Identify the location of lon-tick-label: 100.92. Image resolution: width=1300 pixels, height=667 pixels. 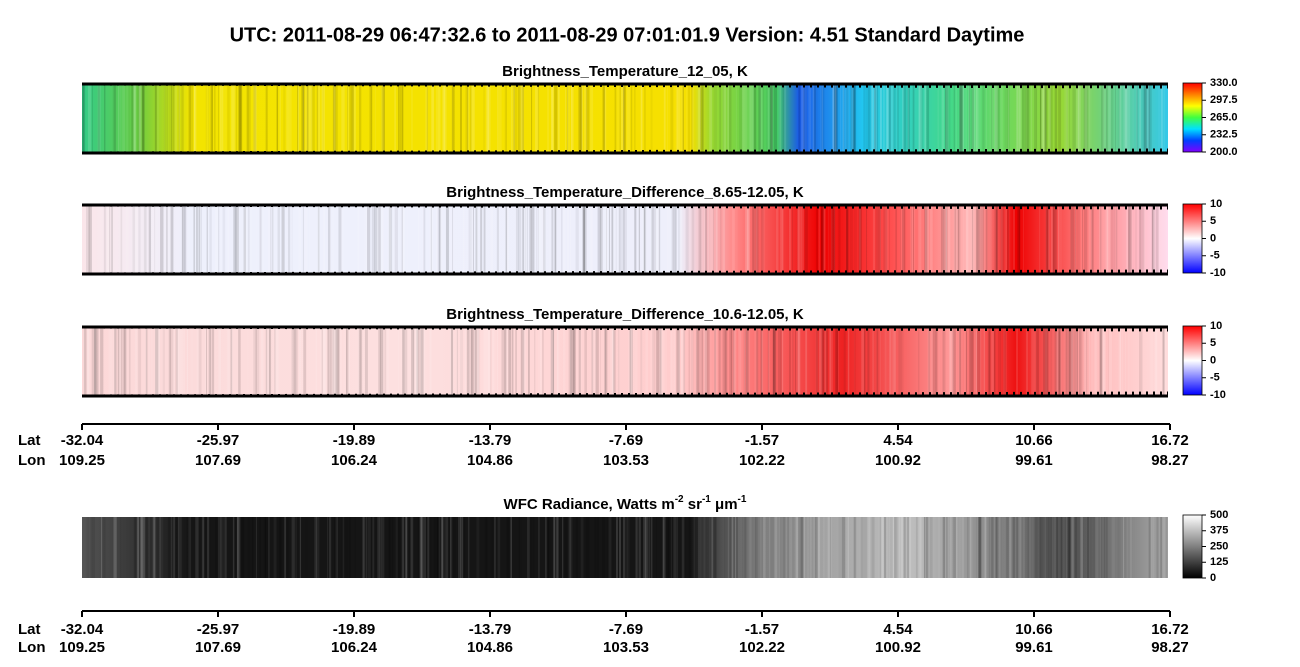
(898, 460).